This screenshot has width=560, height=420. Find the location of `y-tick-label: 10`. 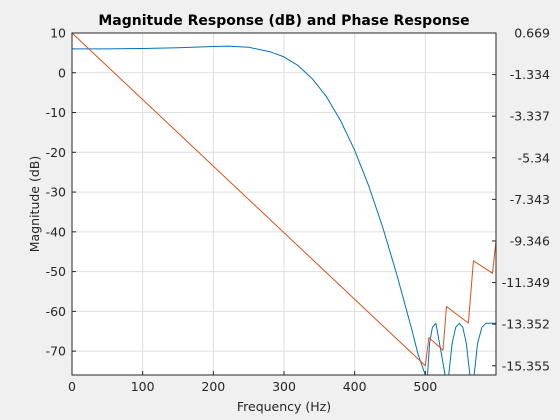

y-tick-label: 10 is located at coordinates (58, 33).